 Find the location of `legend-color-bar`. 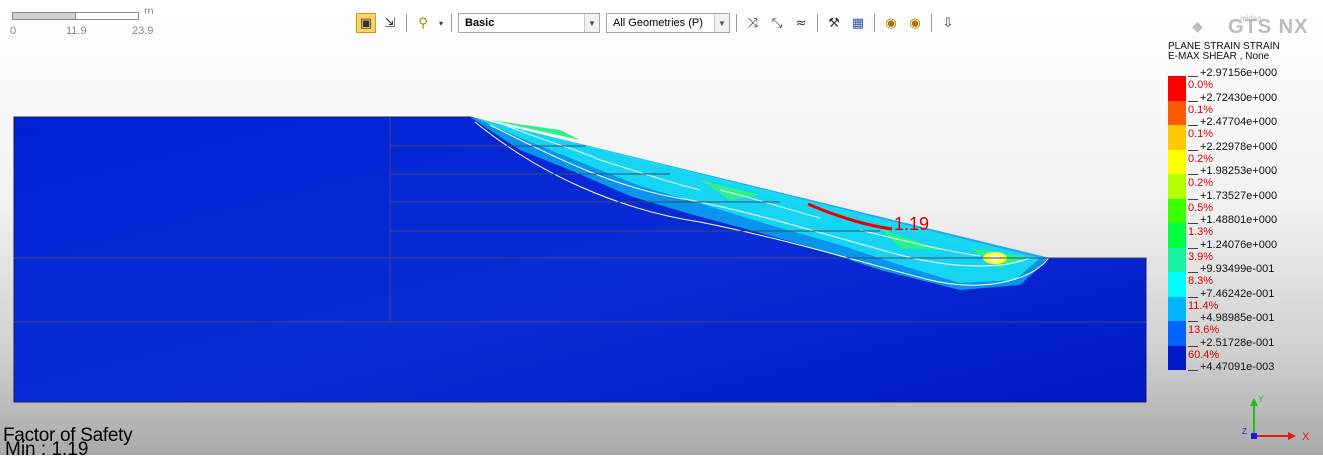

legend-color-bar is located at coordinates (1177, 223).